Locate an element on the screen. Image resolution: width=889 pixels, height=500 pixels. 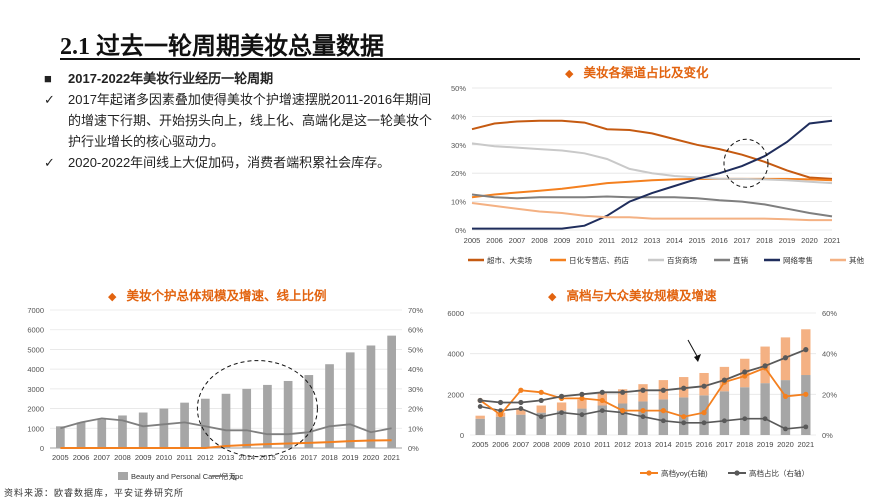
legend-label: 其他 is located at coordinates (856, 260).